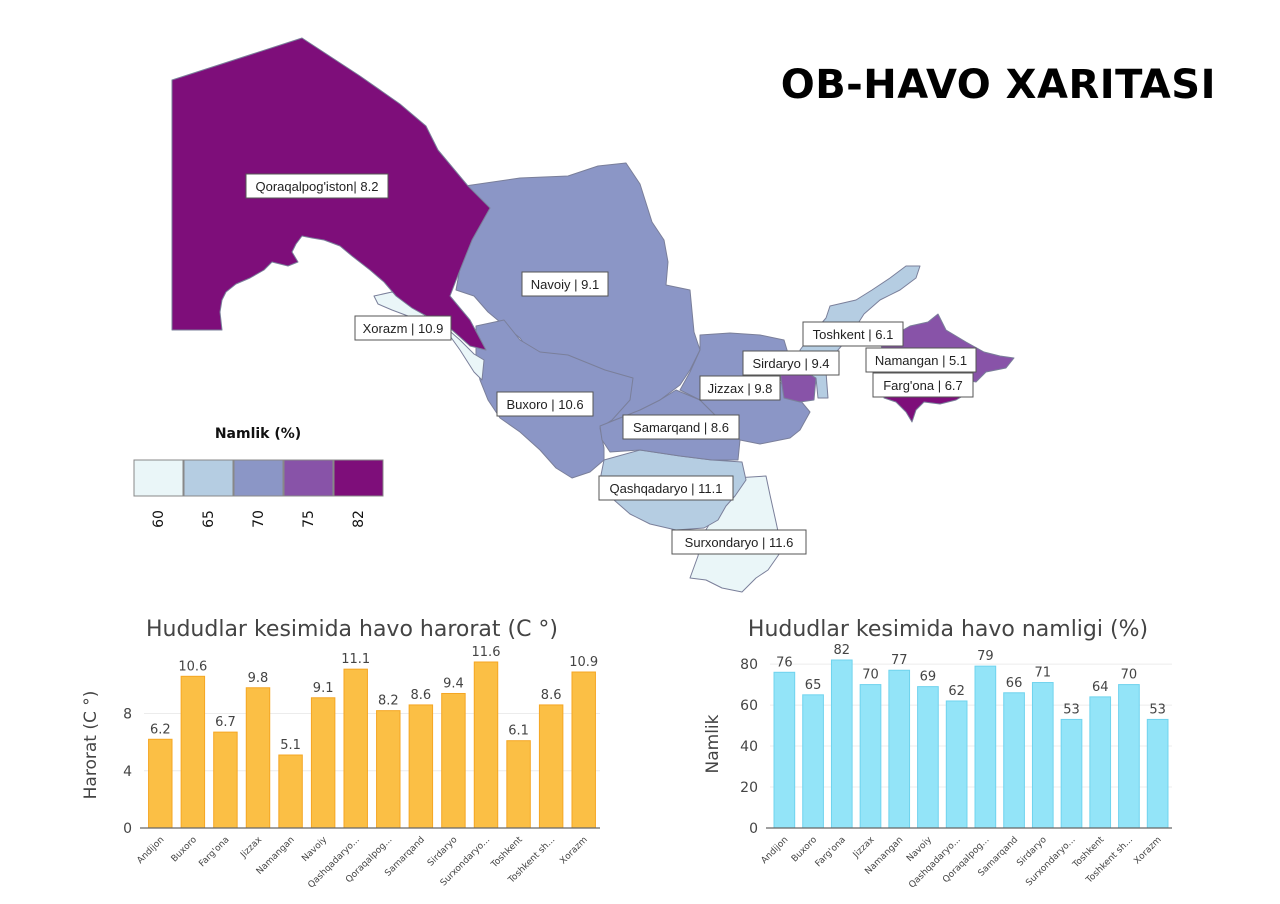 The height and width of the screenshot is (904, 1280). I want to click on map-legend: 60 65 70 75 82, so click(258, 493).